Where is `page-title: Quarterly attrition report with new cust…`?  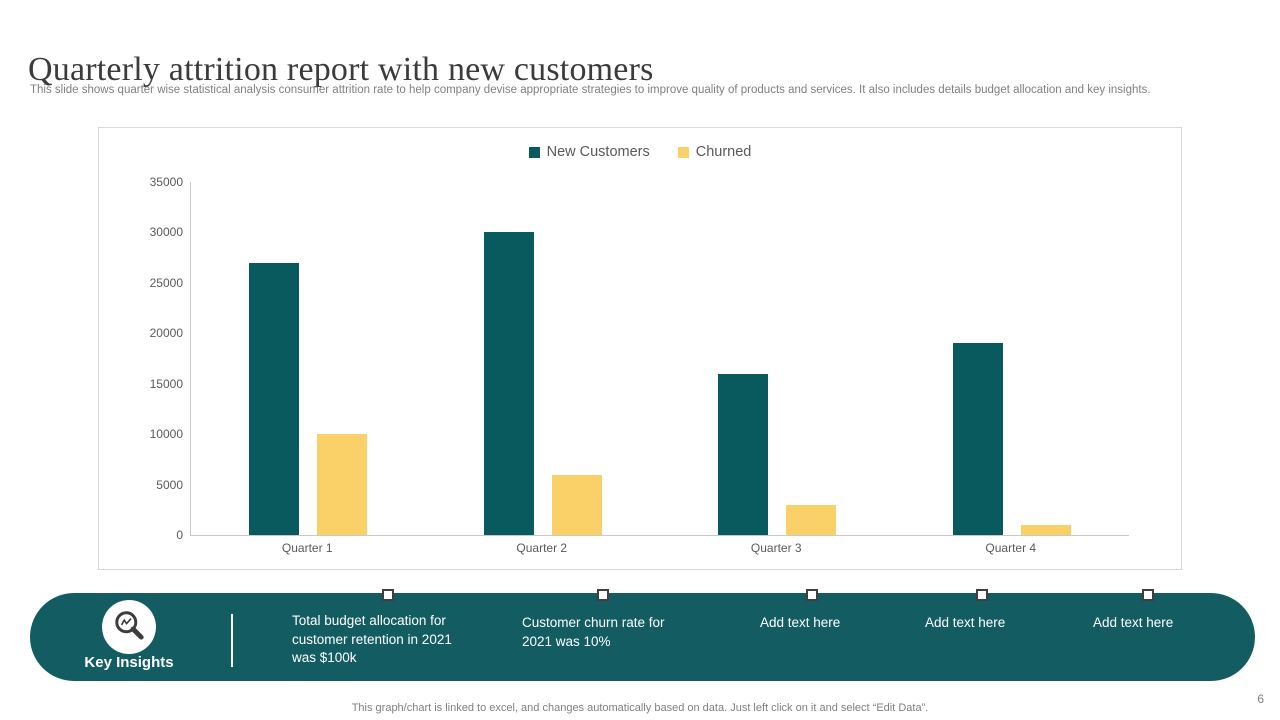
page-title: Quarterly attrition report with new cust… is located at coordinates (341, 69).